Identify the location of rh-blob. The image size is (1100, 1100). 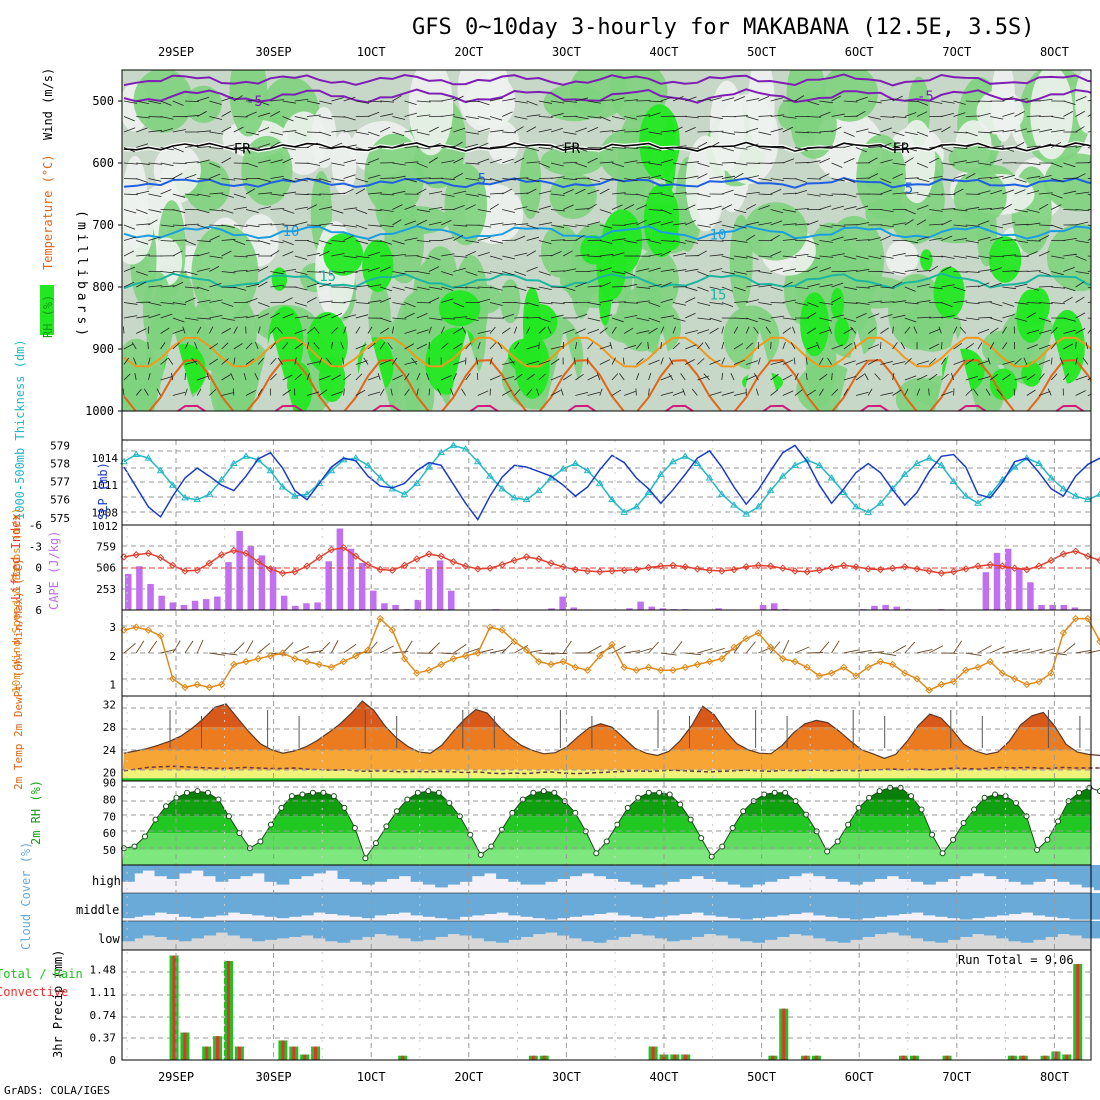
(157, 311).